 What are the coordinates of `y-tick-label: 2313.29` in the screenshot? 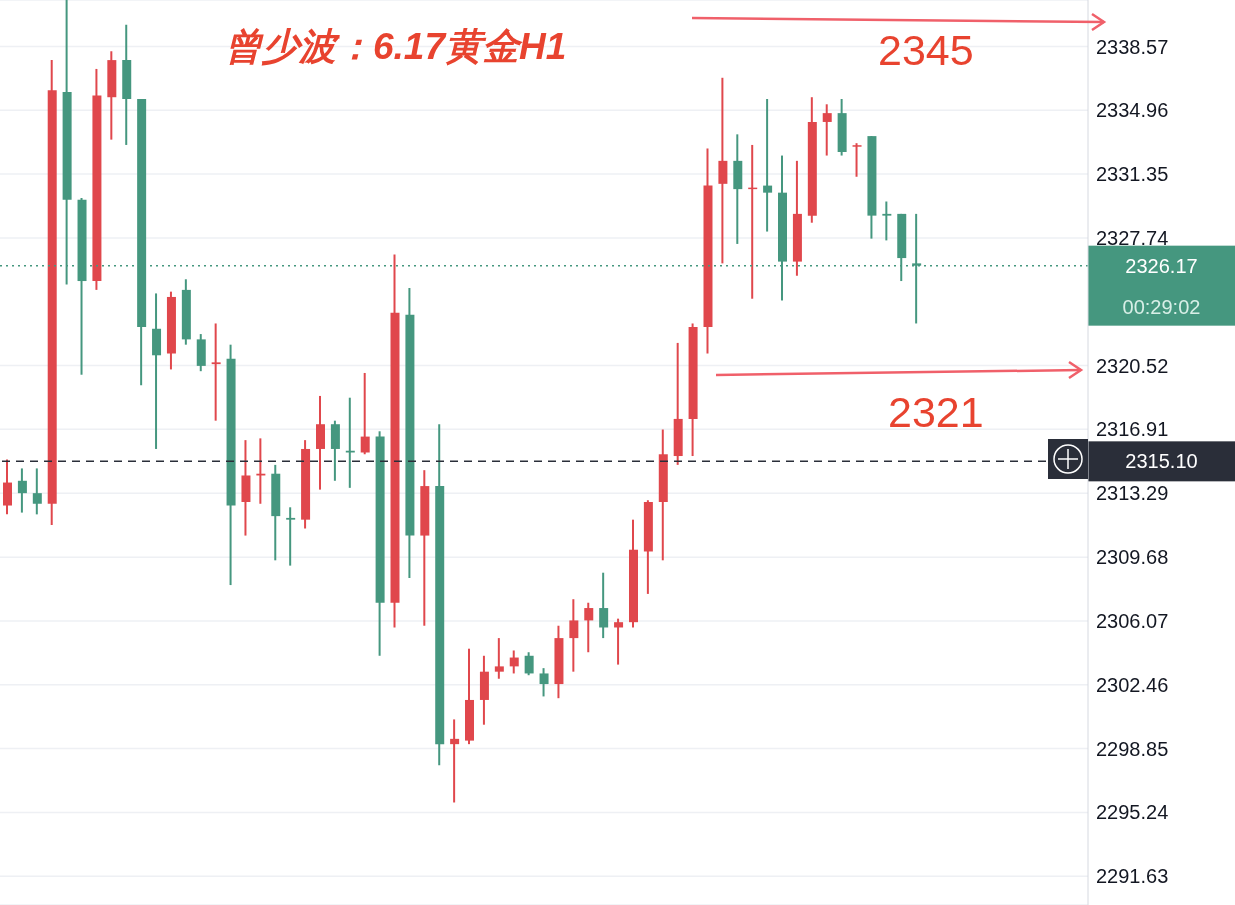 It's located at (1132, 493).